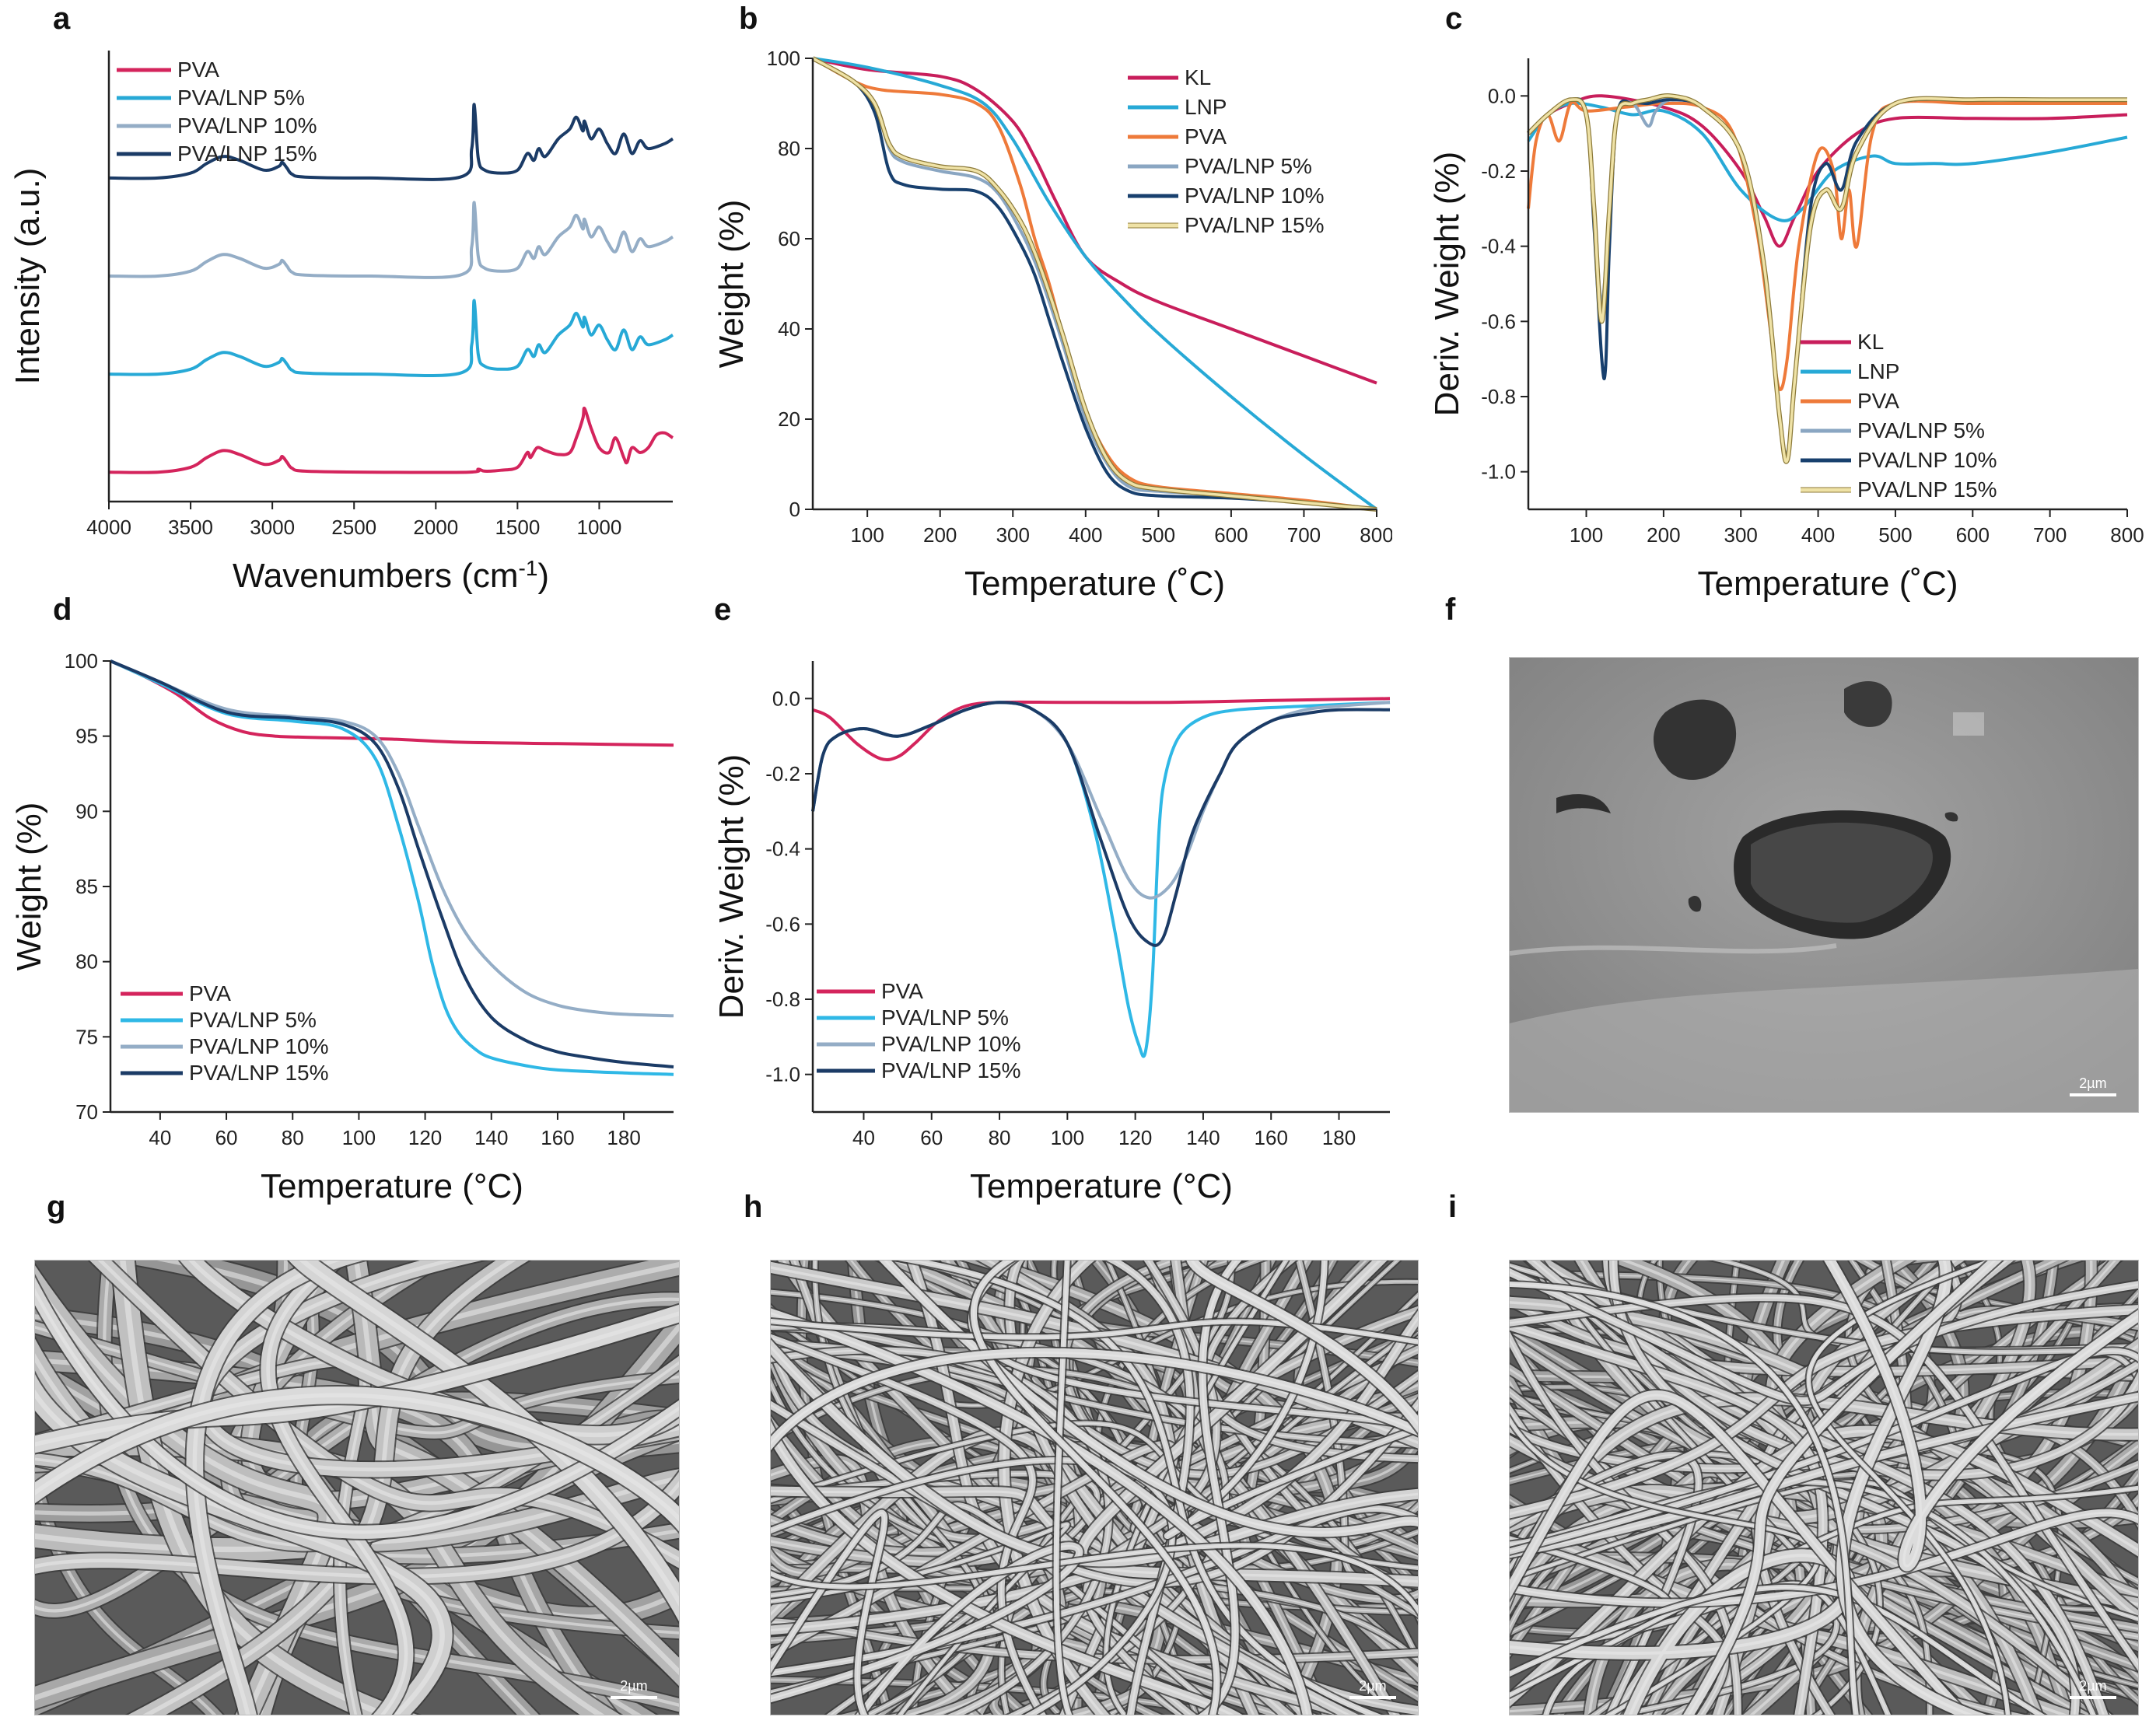  Describe the element at coordinates (1094, 584) in the screenshot. I see `x-axis-label: Temperature (˚C)` at that location.